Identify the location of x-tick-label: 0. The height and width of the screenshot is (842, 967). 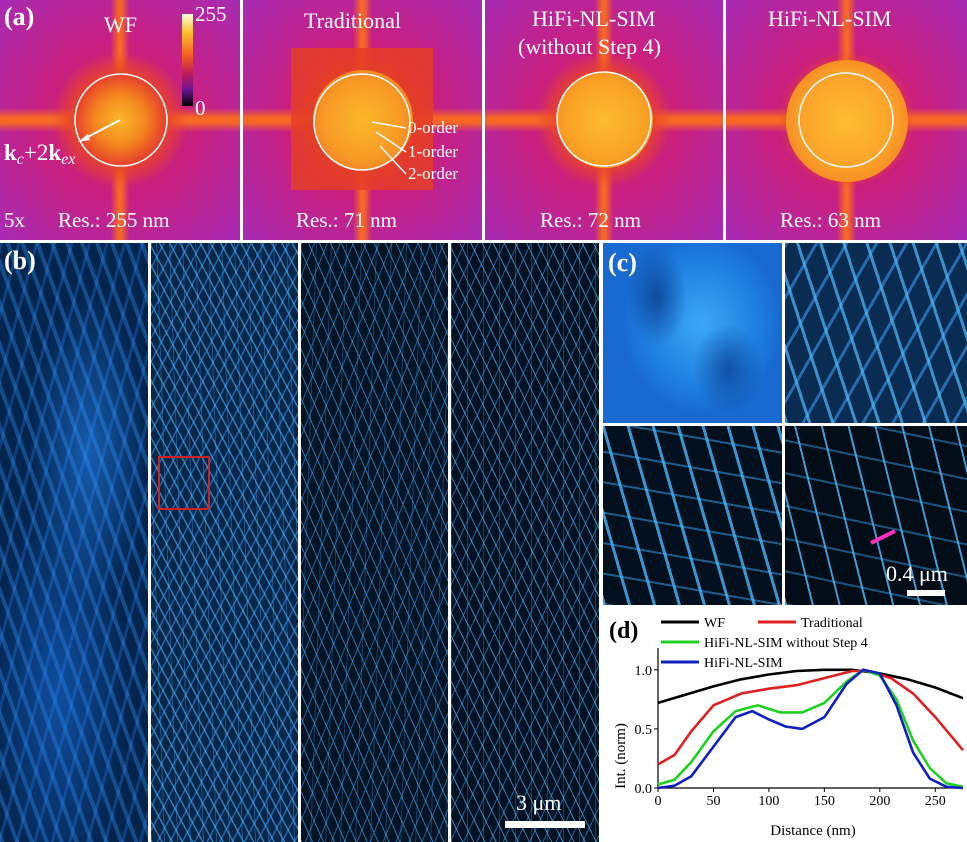
(658, 801).